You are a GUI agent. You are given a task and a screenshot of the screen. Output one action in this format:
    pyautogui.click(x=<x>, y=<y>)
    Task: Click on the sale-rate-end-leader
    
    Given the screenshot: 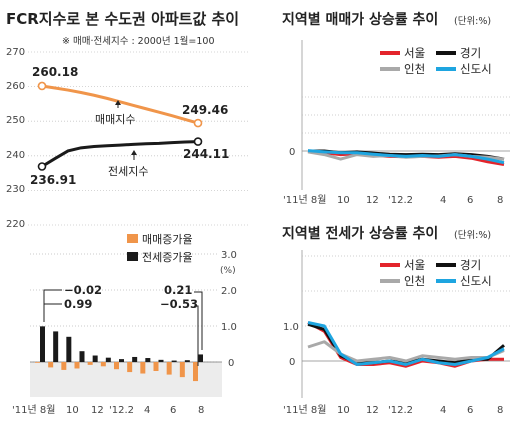 What is the action you would take?
    pyautogui.click(x=196, y=335)
    